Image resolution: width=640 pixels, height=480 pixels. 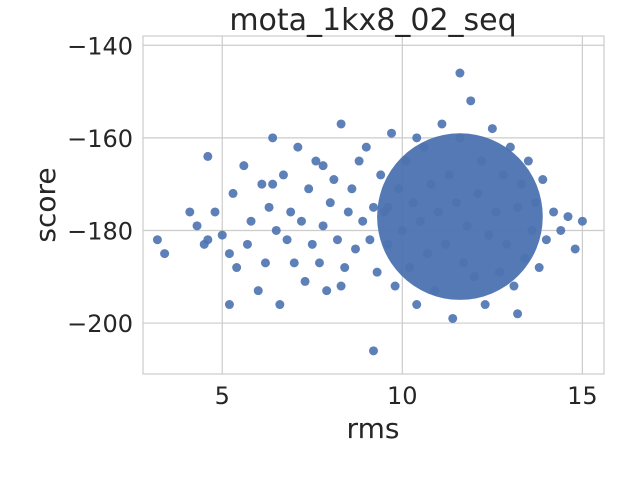 I want to click on y-tick-label: −180, so click(x=100, y=231).